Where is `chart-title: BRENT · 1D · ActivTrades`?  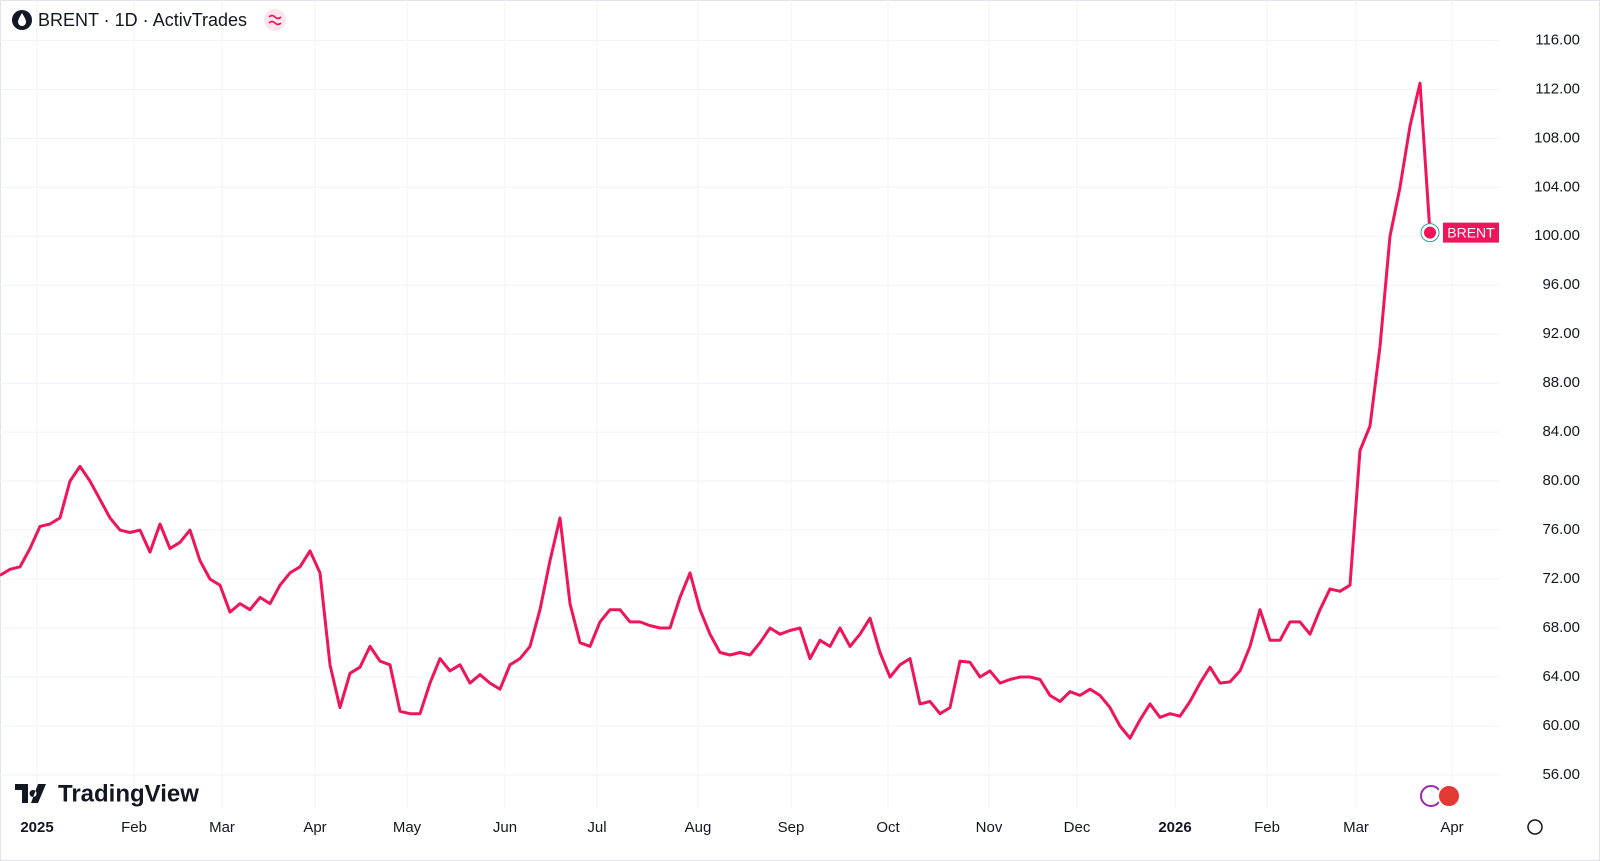
chart-title: BRENT · 1D · ActivTrades is located at coordinates (142, 20).